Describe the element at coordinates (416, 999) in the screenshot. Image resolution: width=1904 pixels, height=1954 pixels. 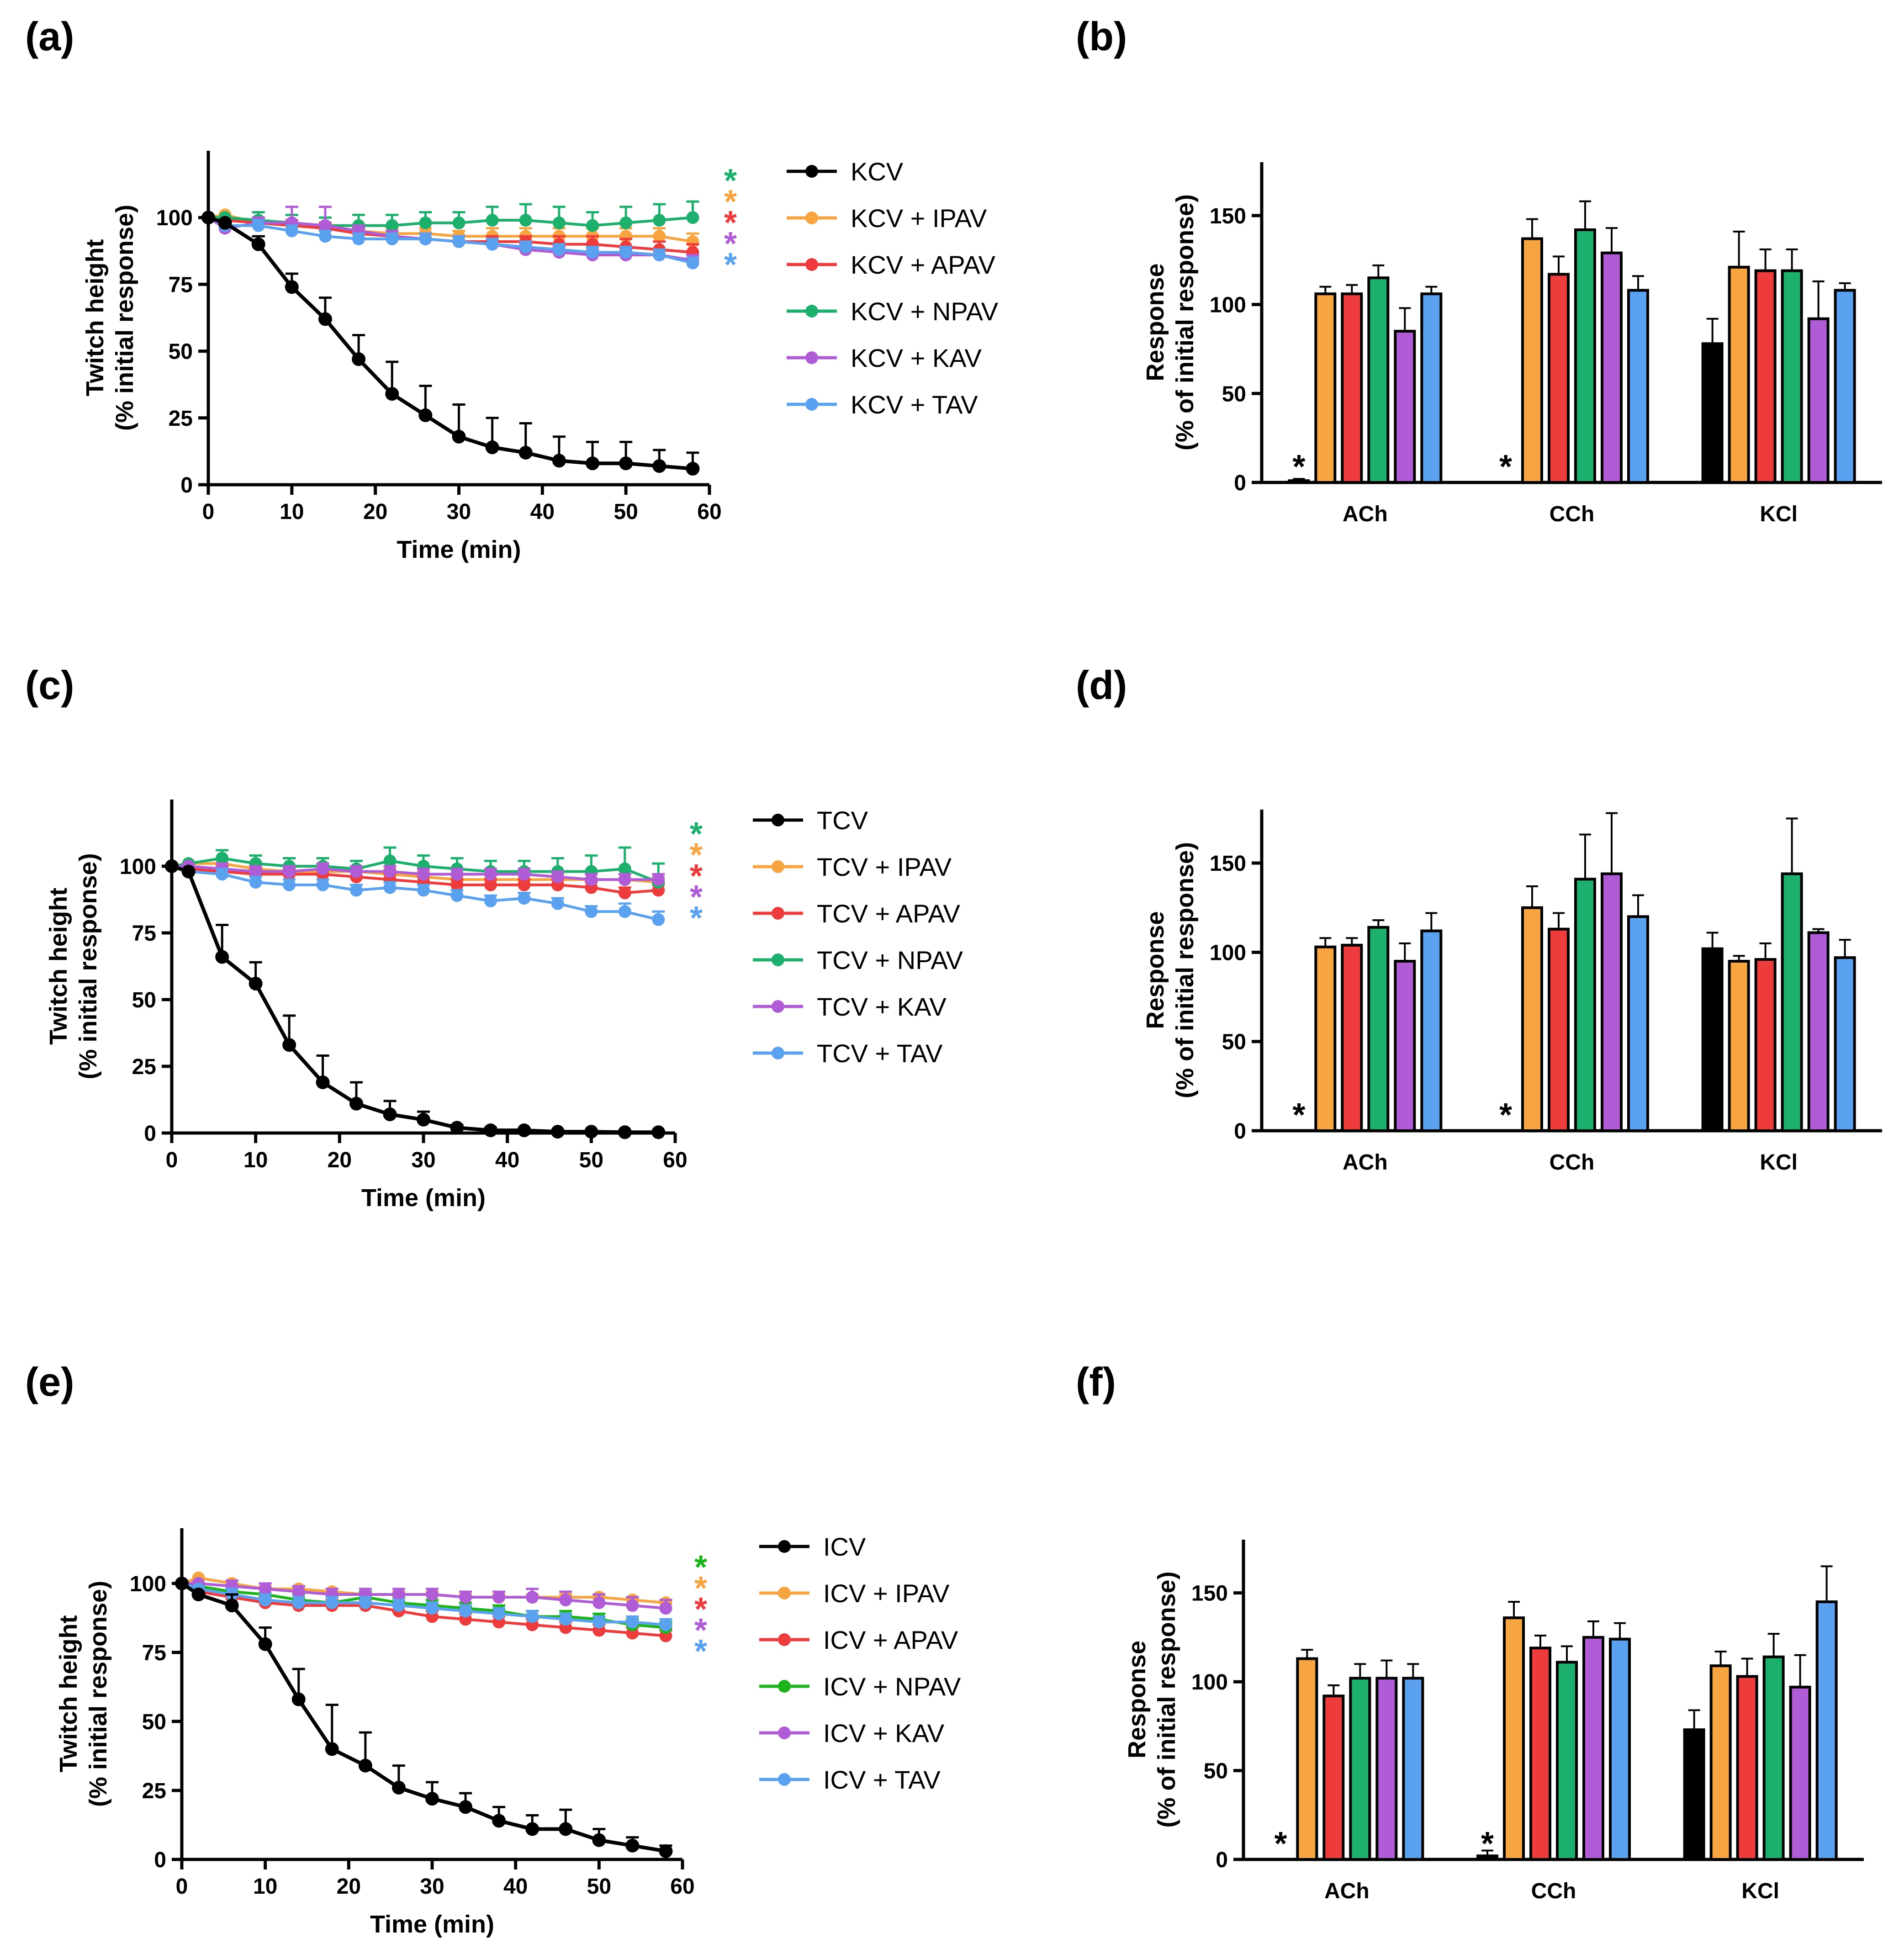
I see `series-tcv` at that location.